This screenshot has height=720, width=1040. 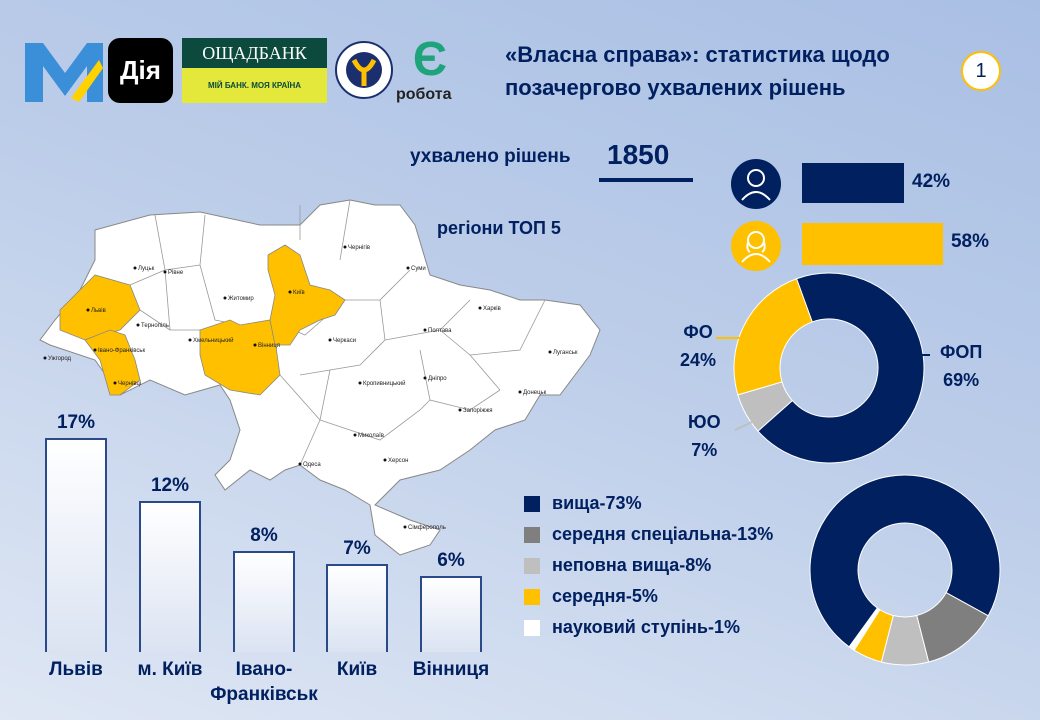 I want to click on legend-item: середня спеціальна-13%, so click(x=648, y=534).